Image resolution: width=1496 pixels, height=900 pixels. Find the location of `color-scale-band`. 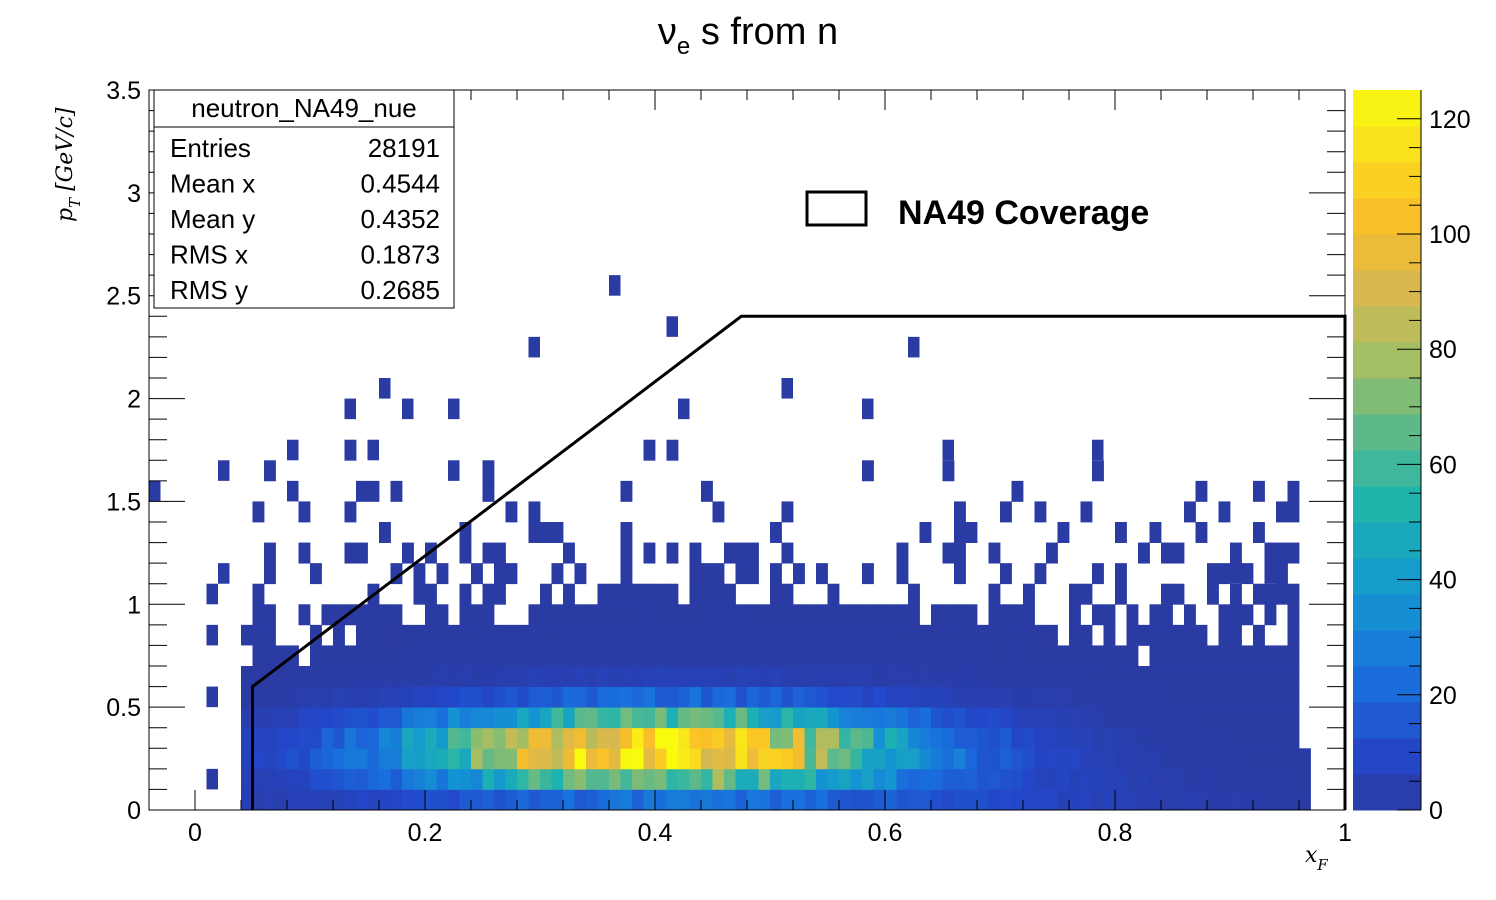

color-scale-band is located at coordinates (1387, 432).